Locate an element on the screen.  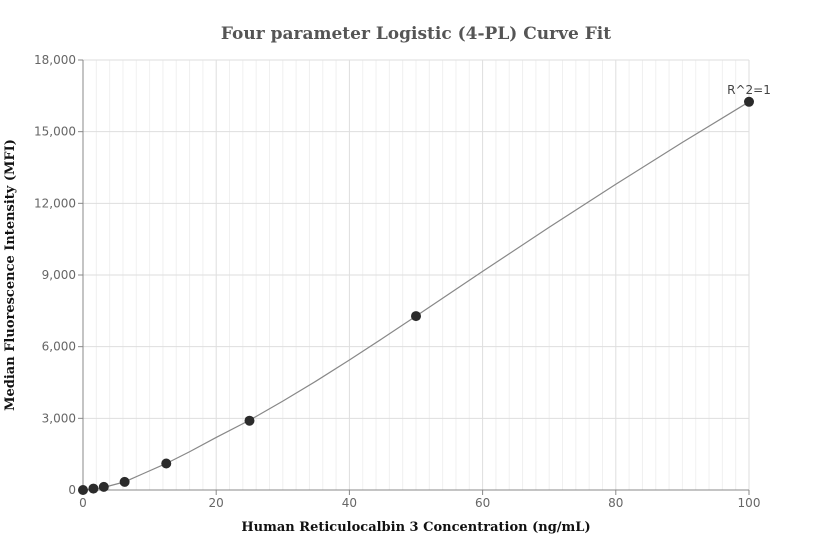
y-tick-label: 0 is located at coordinates (72, 490).